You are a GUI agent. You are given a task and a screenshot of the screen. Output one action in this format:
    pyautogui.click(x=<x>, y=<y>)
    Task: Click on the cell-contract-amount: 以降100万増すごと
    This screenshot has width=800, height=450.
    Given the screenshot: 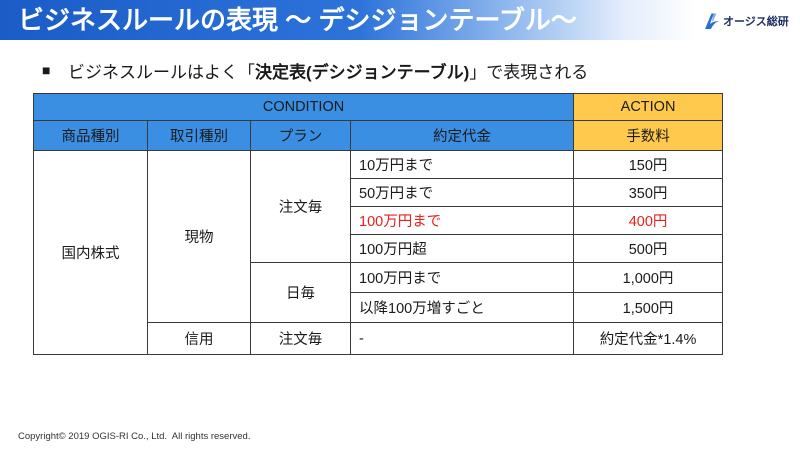 What is the action you would take?
    pyautogui.click(x=462, y=307)
    